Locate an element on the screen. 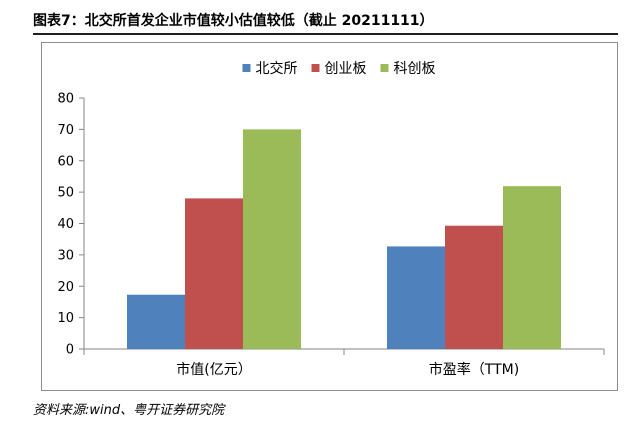  legend: 北交所 创业板 科创板 is located at coordinates (339, 68).